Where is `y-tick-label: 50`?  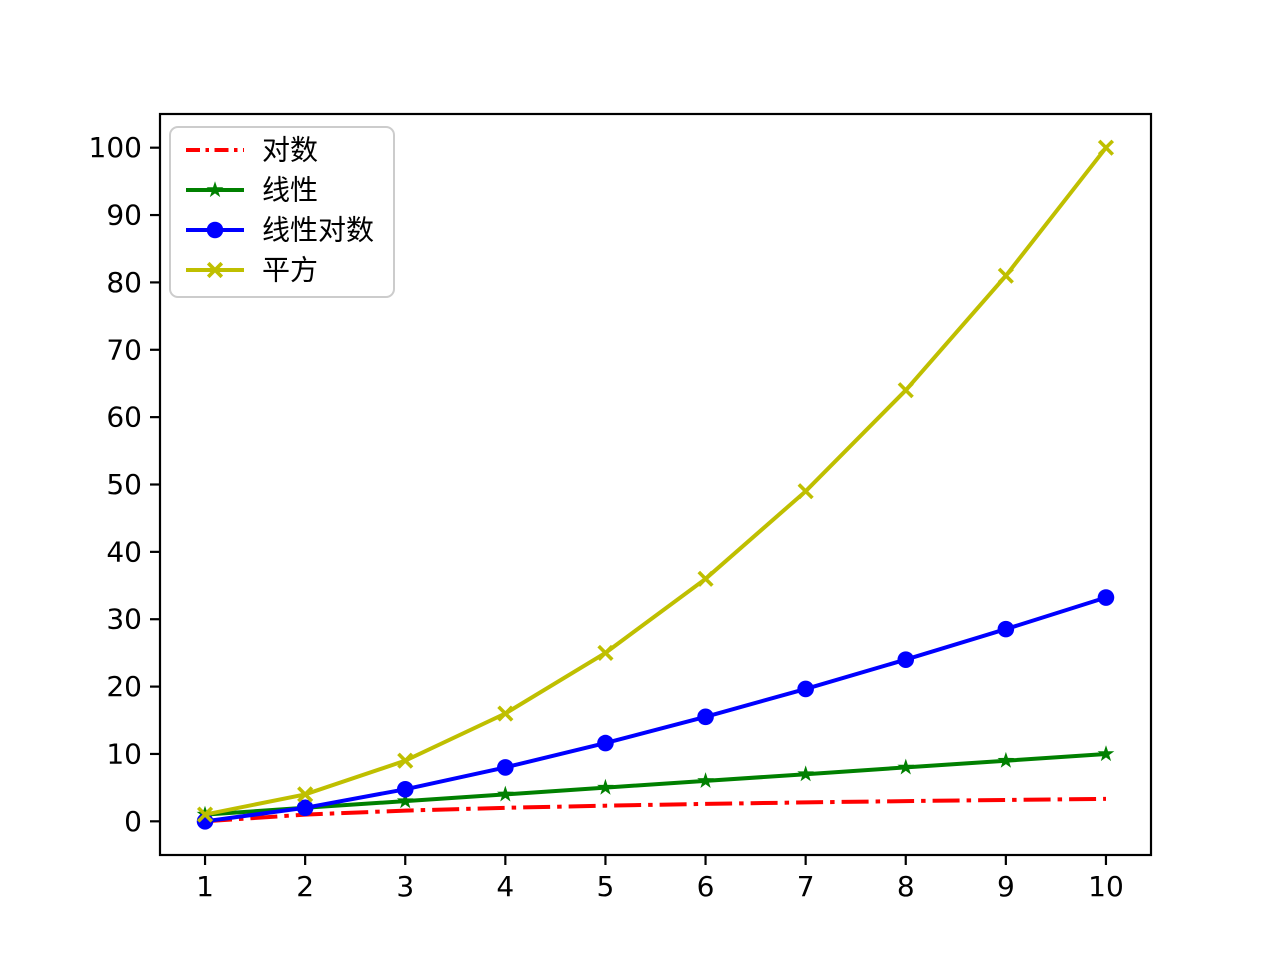 y-tick-label: 50 is located at coordinates (124, 484).